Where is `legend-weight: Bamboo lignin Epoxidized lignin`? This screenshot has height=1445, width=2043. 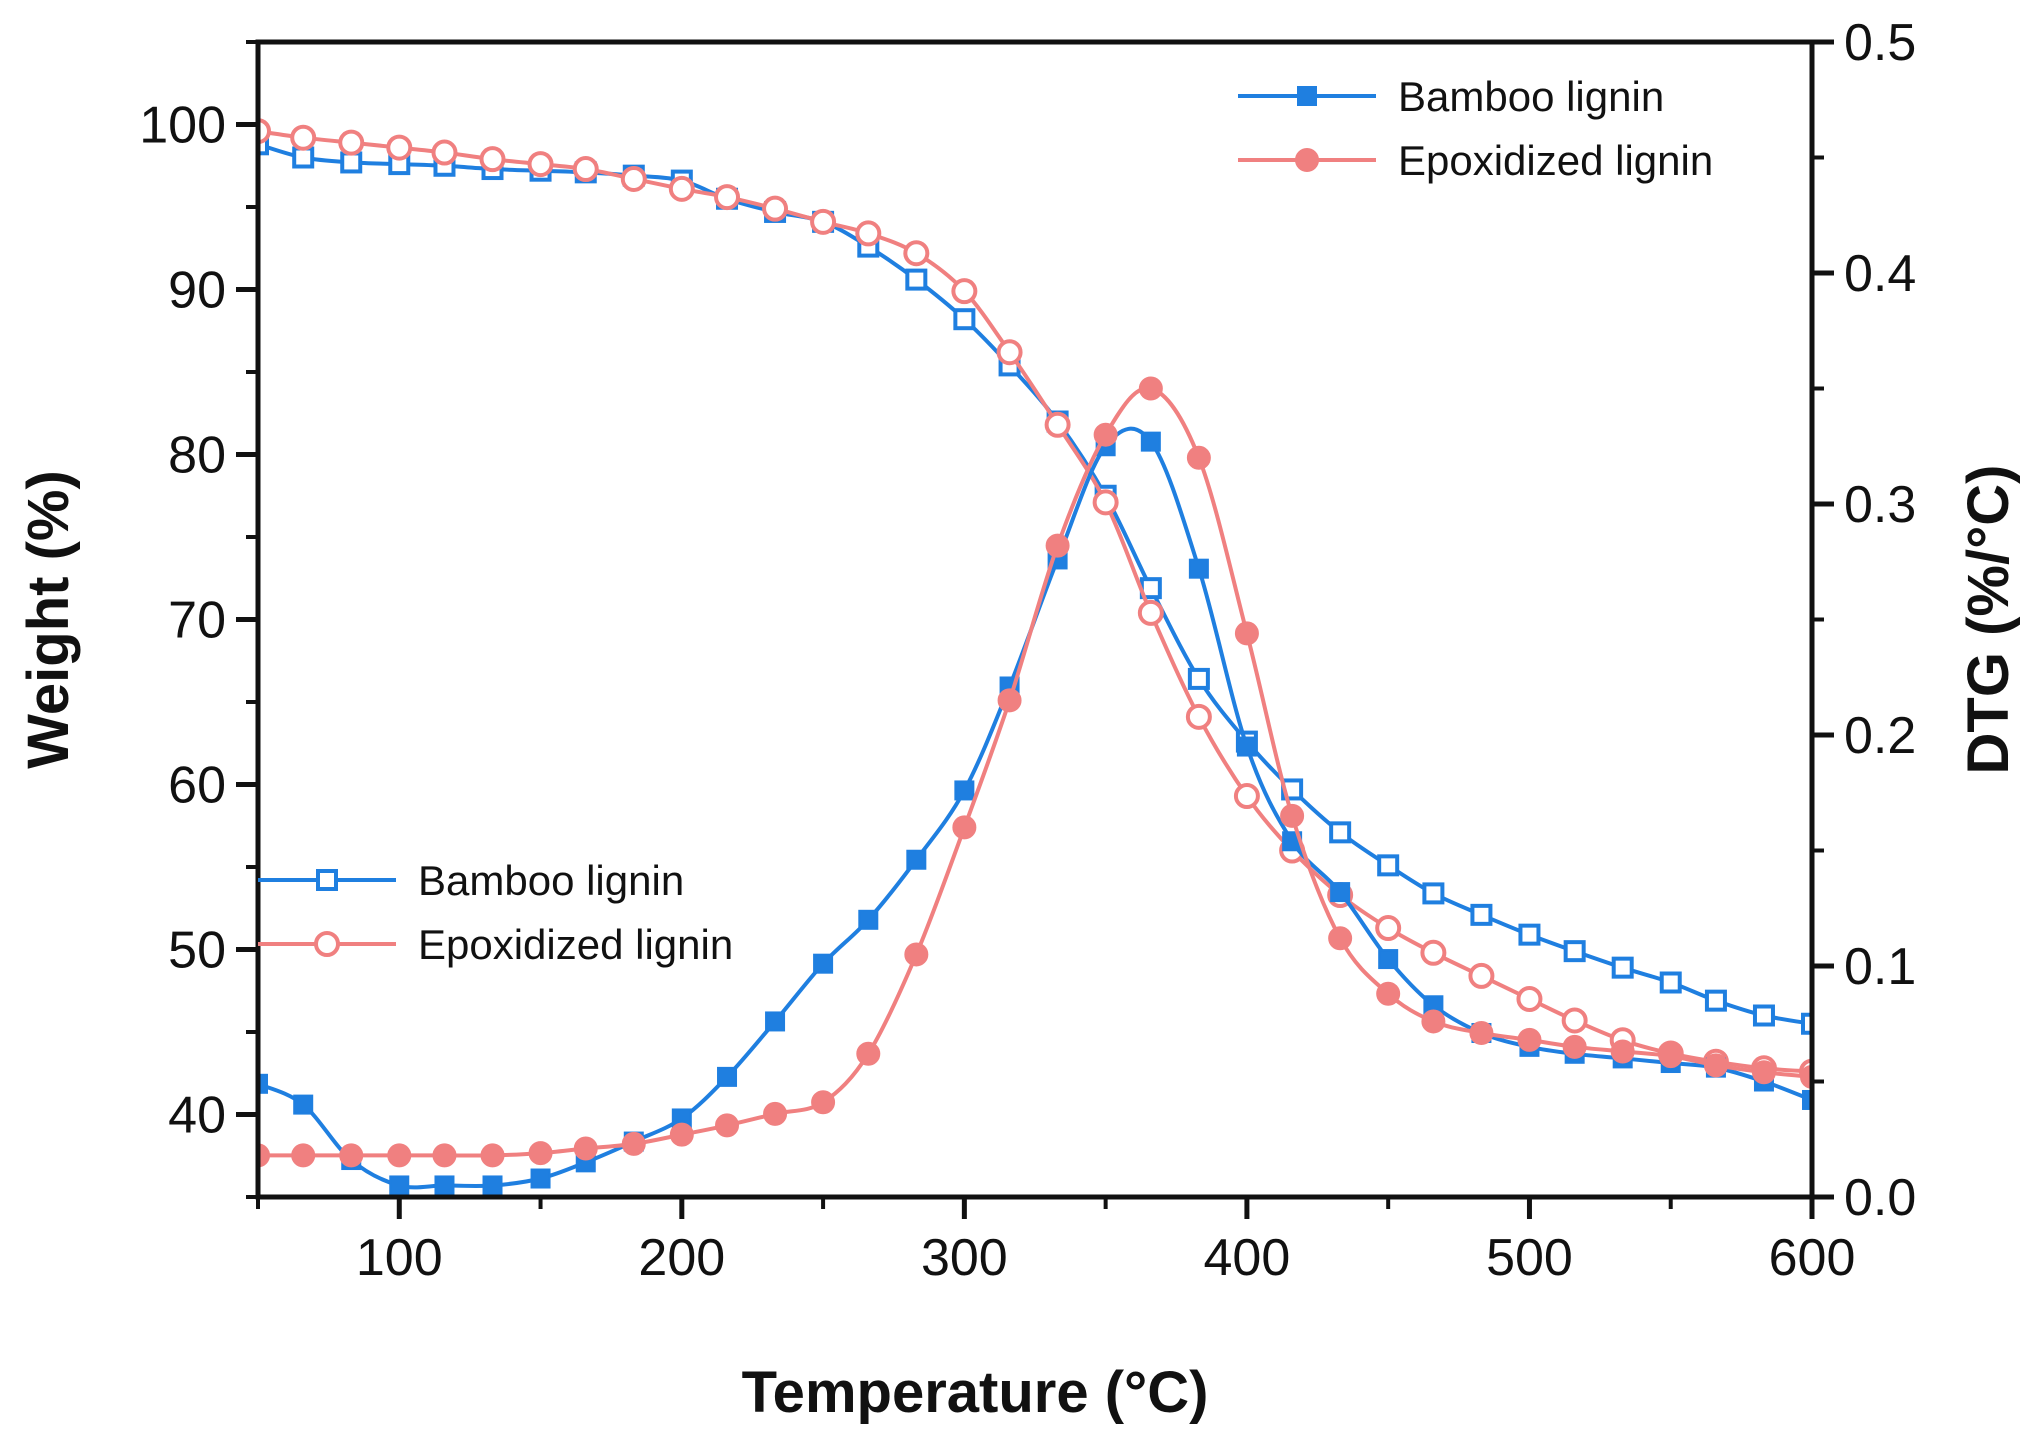
legend-weight: Bamboo lignin Epoxidized lignin is located at coordinates (495, 912).